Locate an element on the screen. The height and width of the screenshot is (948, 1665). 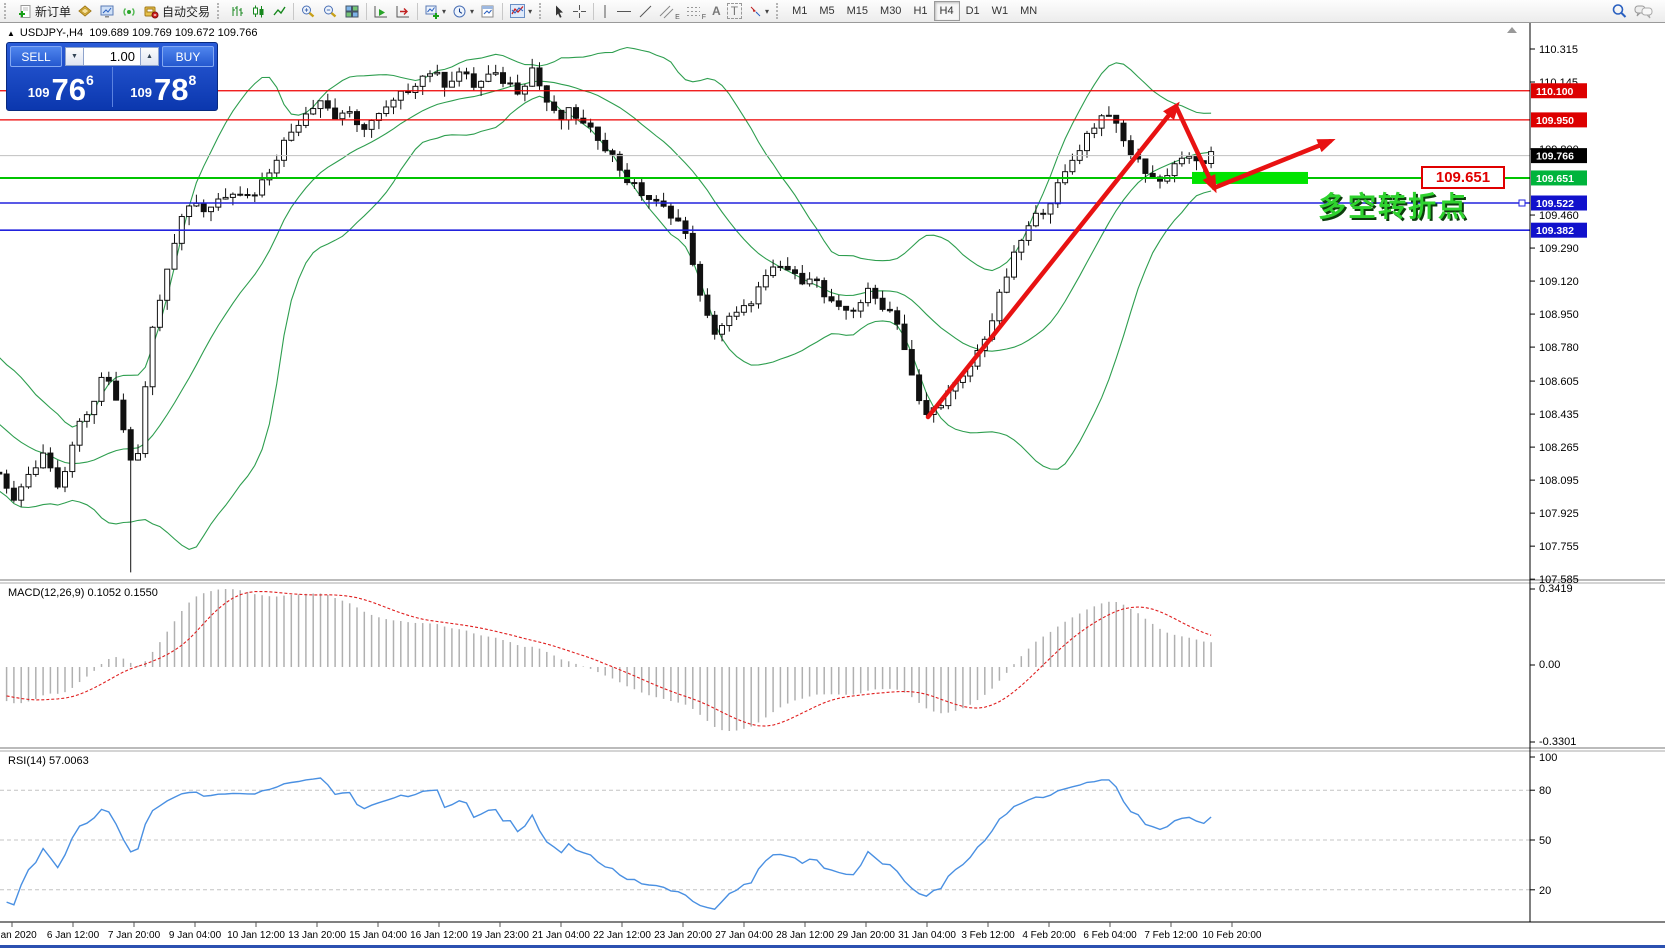
market-watch-button is located at coordinates (107, 11).